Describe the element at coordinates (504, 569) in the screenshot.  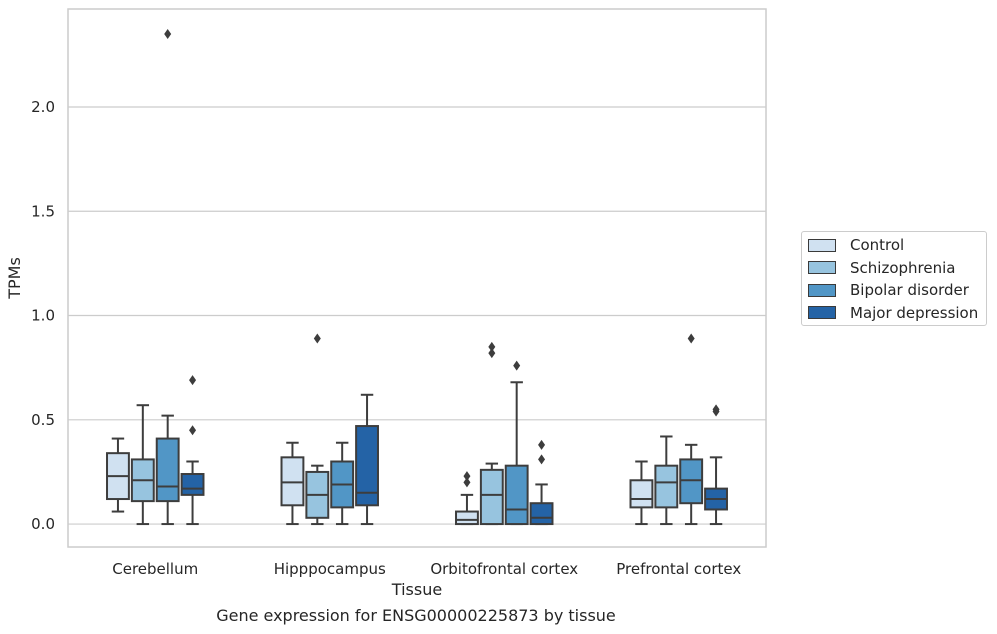
I see `x-tick-label: Orbitofrontal cortex` at that location.